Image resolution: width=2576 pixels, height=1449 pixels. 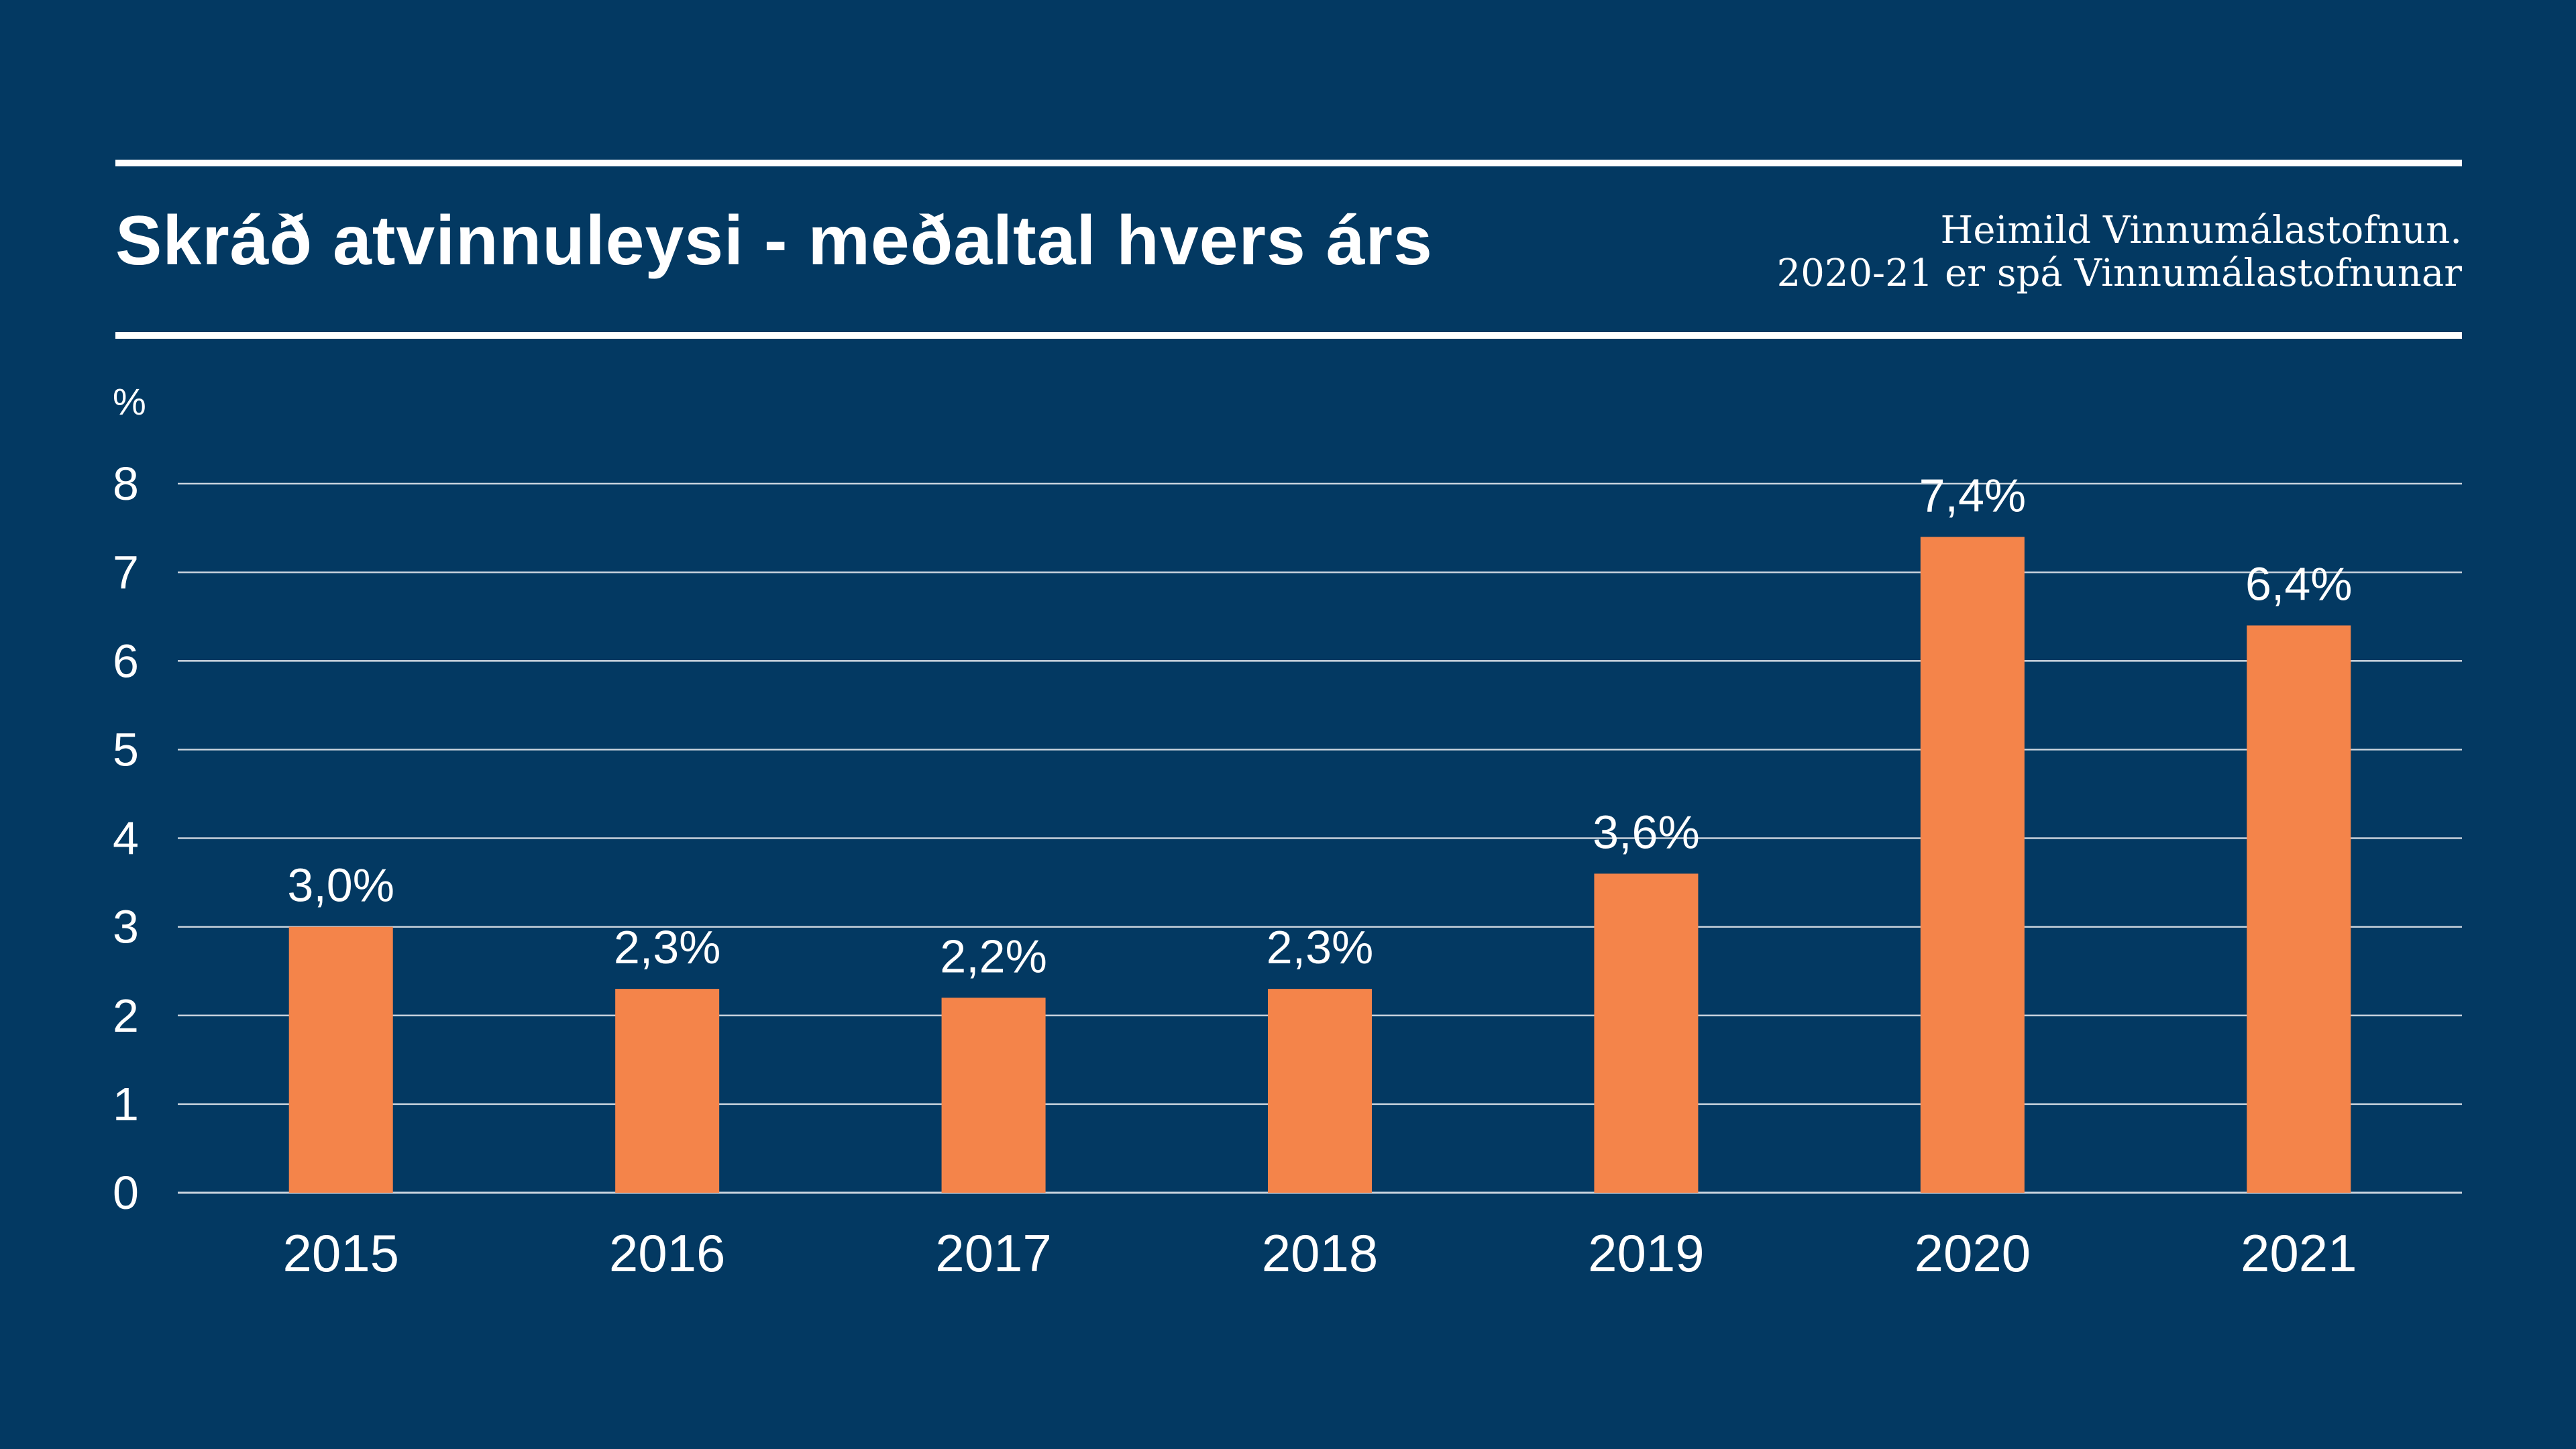 I want to click on source-line-1: Heimild Vinnumálastofnun., so click(x=2201, y=230).